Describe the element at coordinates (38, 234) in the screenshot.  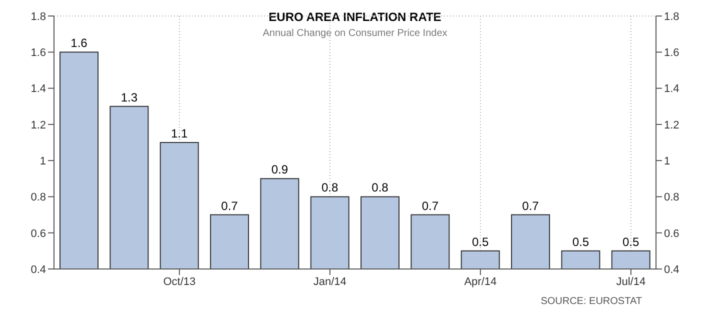
I see `y-tick-label: 0.6` at that location.